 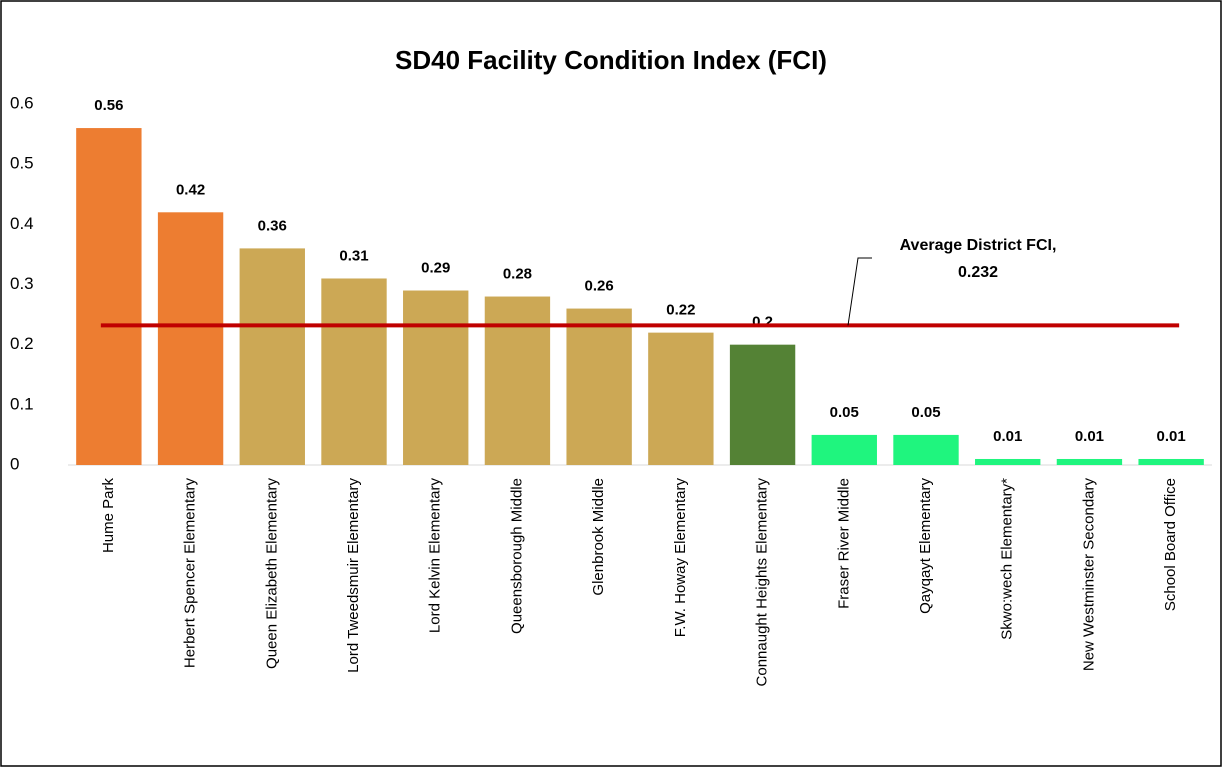 What do you see at coordinates (108, 516) in the screenshot?
I see `x-tick-label: Hume Park` at bounding box center [108, 516].